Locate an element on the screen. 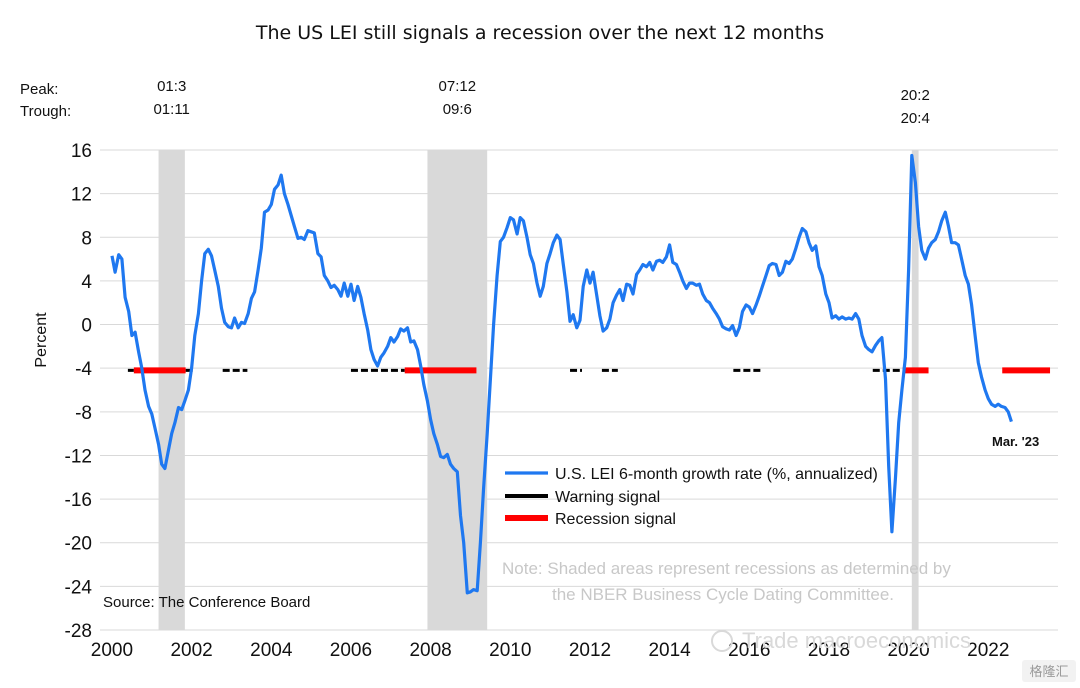 This screenshot has width=1080, height=688. recession-peak-label: 01:3 is located at coordinates (171, 86).